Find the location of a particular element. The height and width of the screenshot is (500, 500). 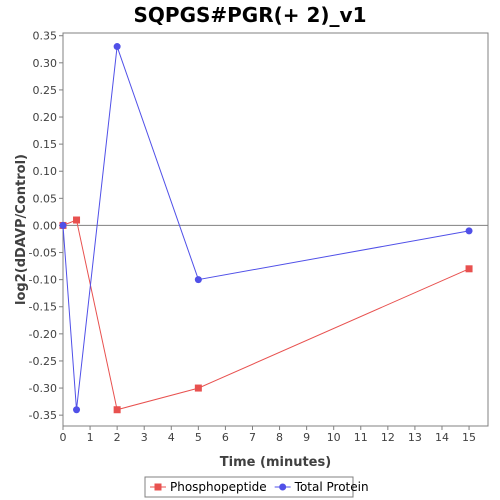

legend-box is located at coordinates (249, 487).